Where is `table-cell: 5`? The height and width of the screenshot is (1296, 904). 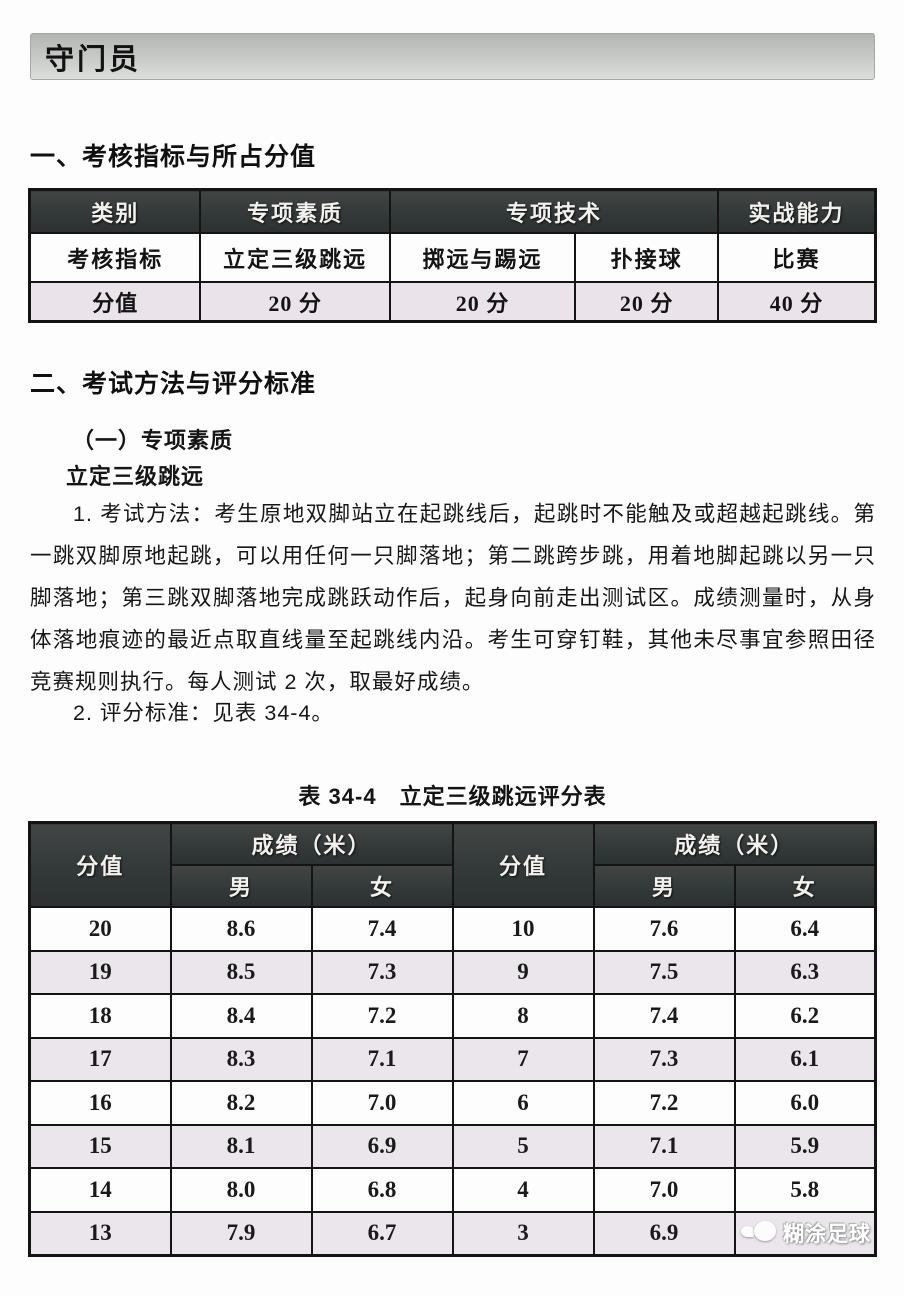 table-cell: 5 is located at coordinates (523, 1146).